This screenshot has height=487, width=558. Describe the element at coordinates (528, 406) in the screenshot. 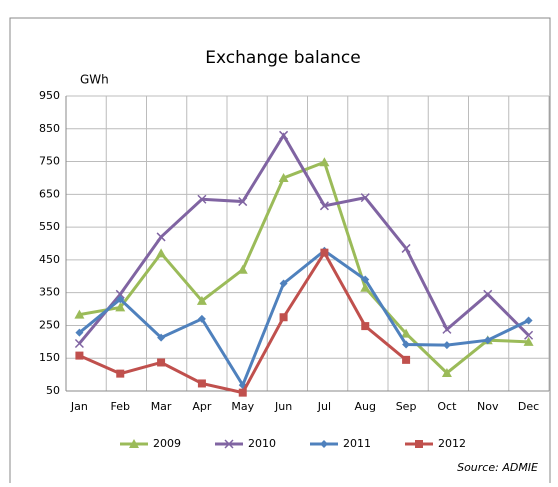

I see `x-tick-label: Dec` at that location.